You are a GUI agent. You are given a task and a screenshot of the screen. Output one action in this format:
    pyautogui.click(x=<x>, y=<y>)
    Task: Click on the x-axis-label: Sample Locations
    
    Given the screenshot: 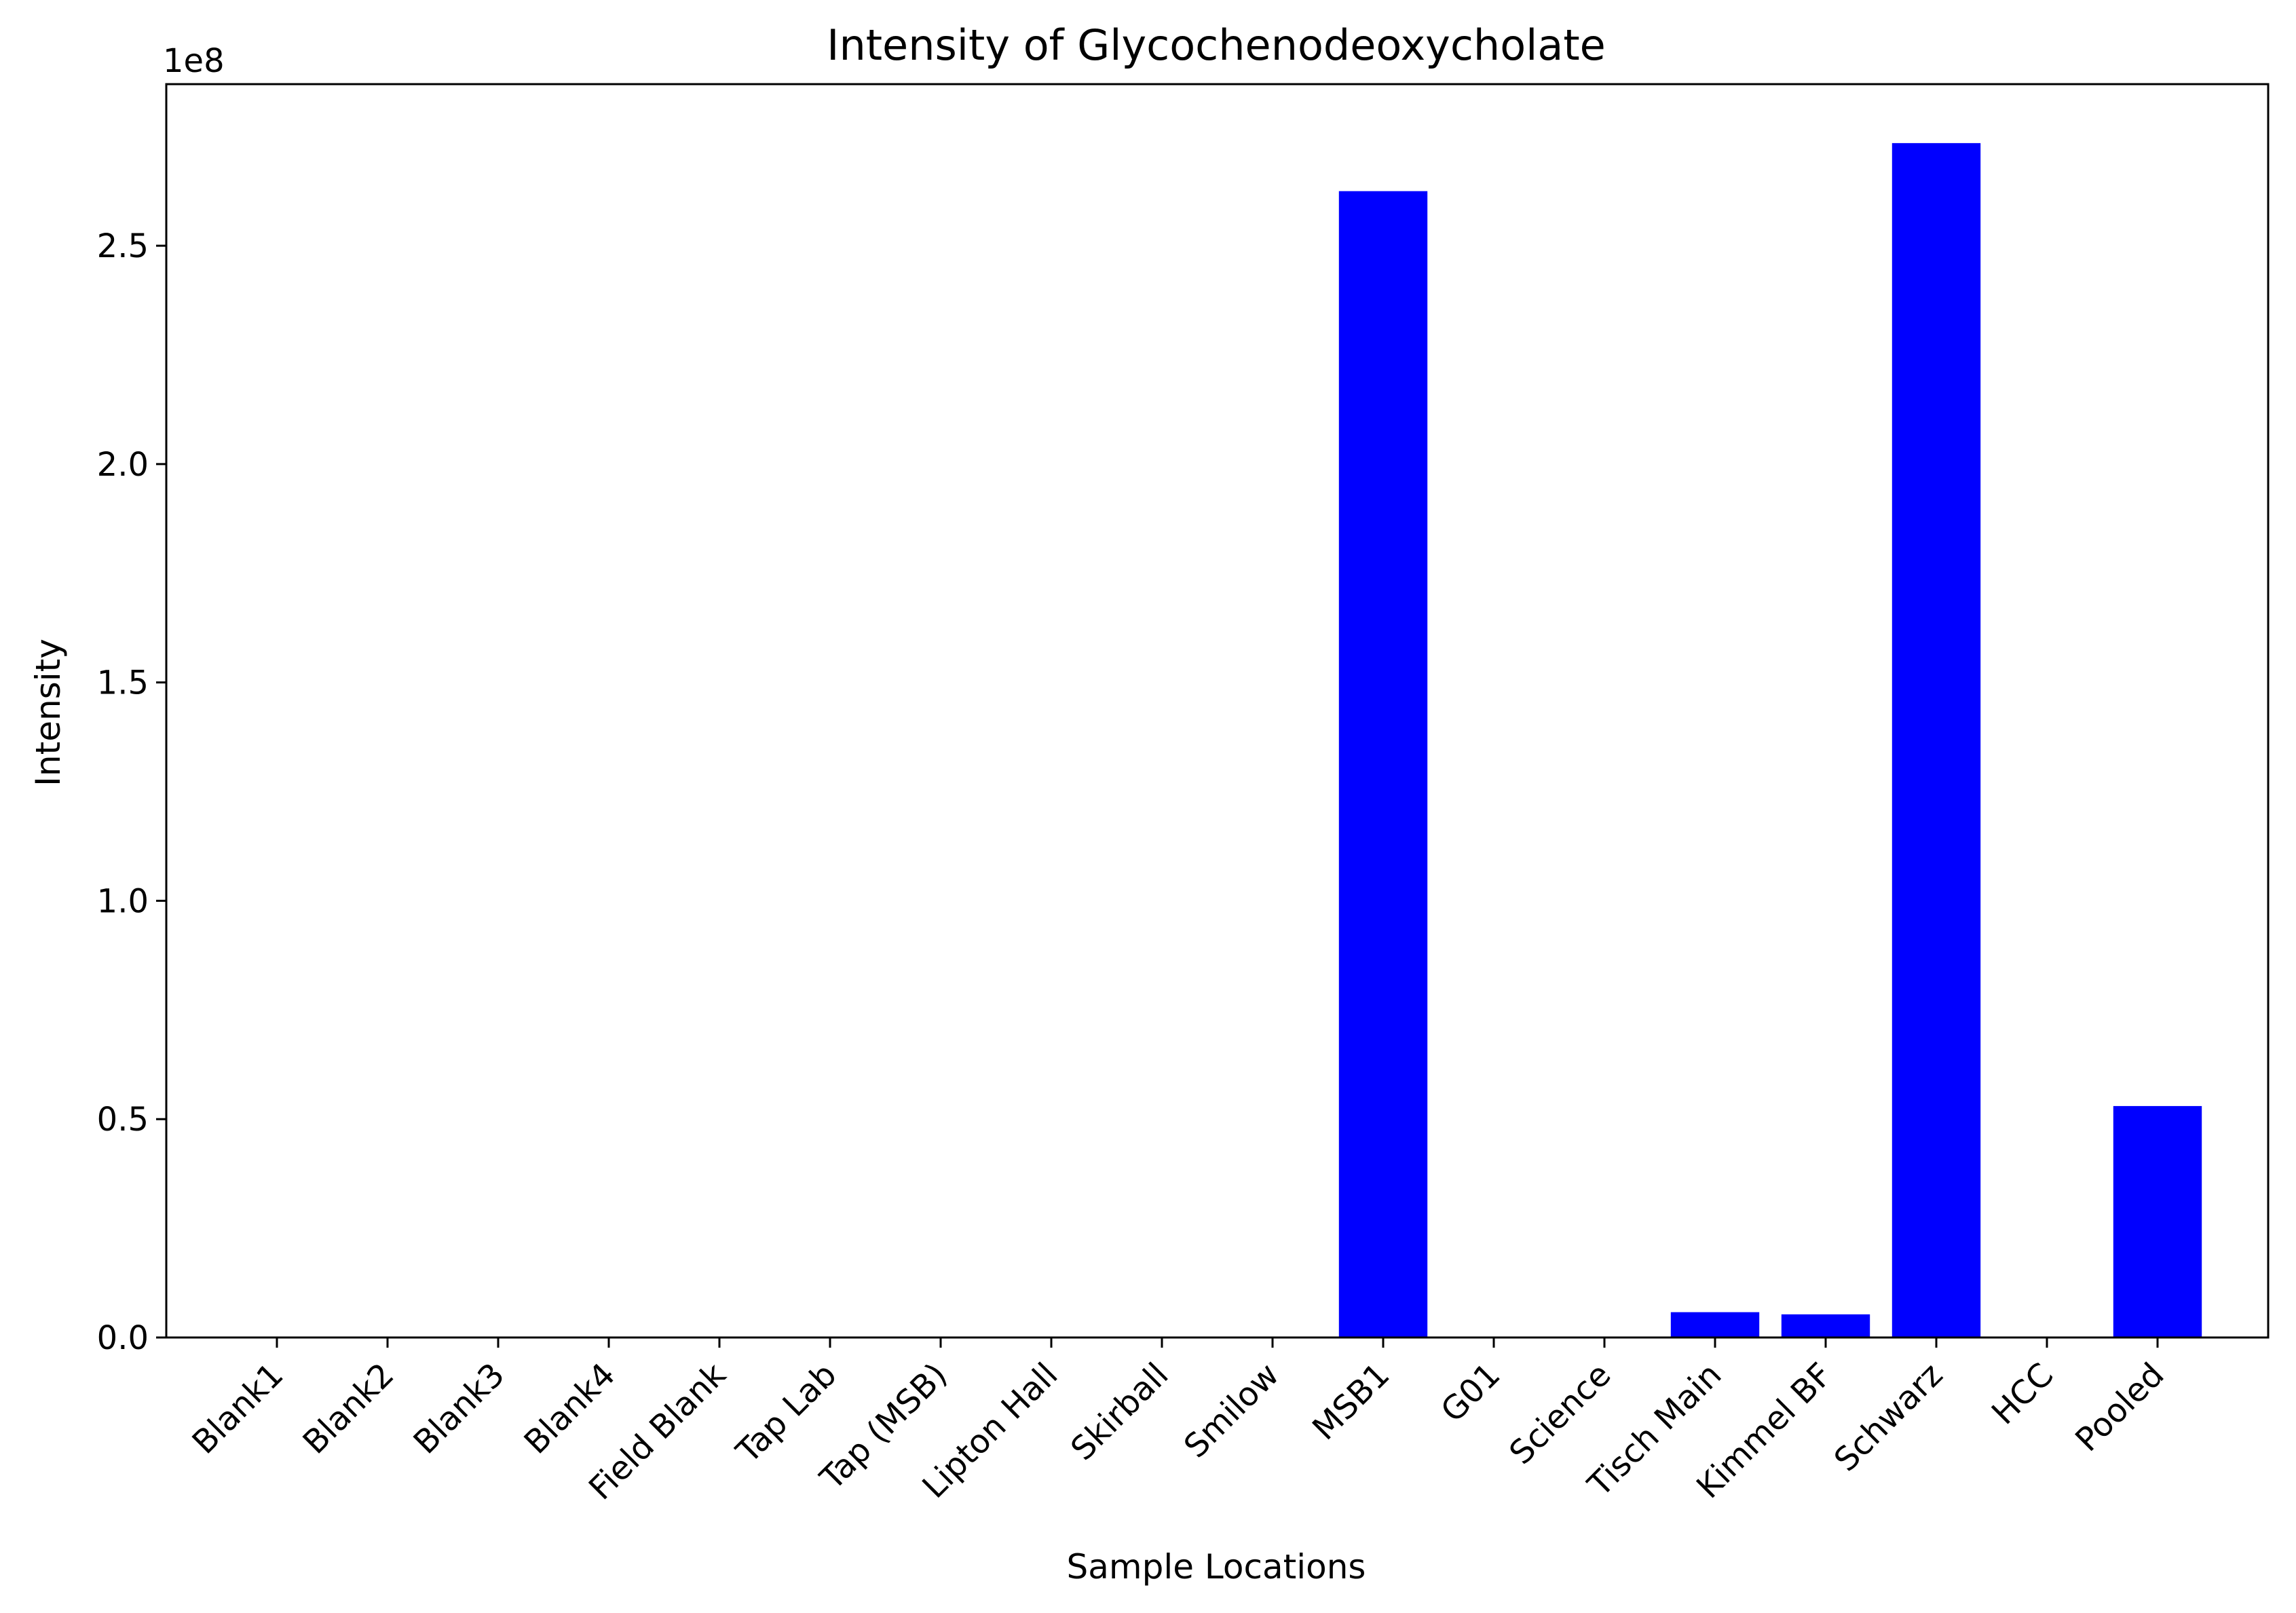 What is the action you would take?
    pyautogui.click(x=1216, y=1567)
    